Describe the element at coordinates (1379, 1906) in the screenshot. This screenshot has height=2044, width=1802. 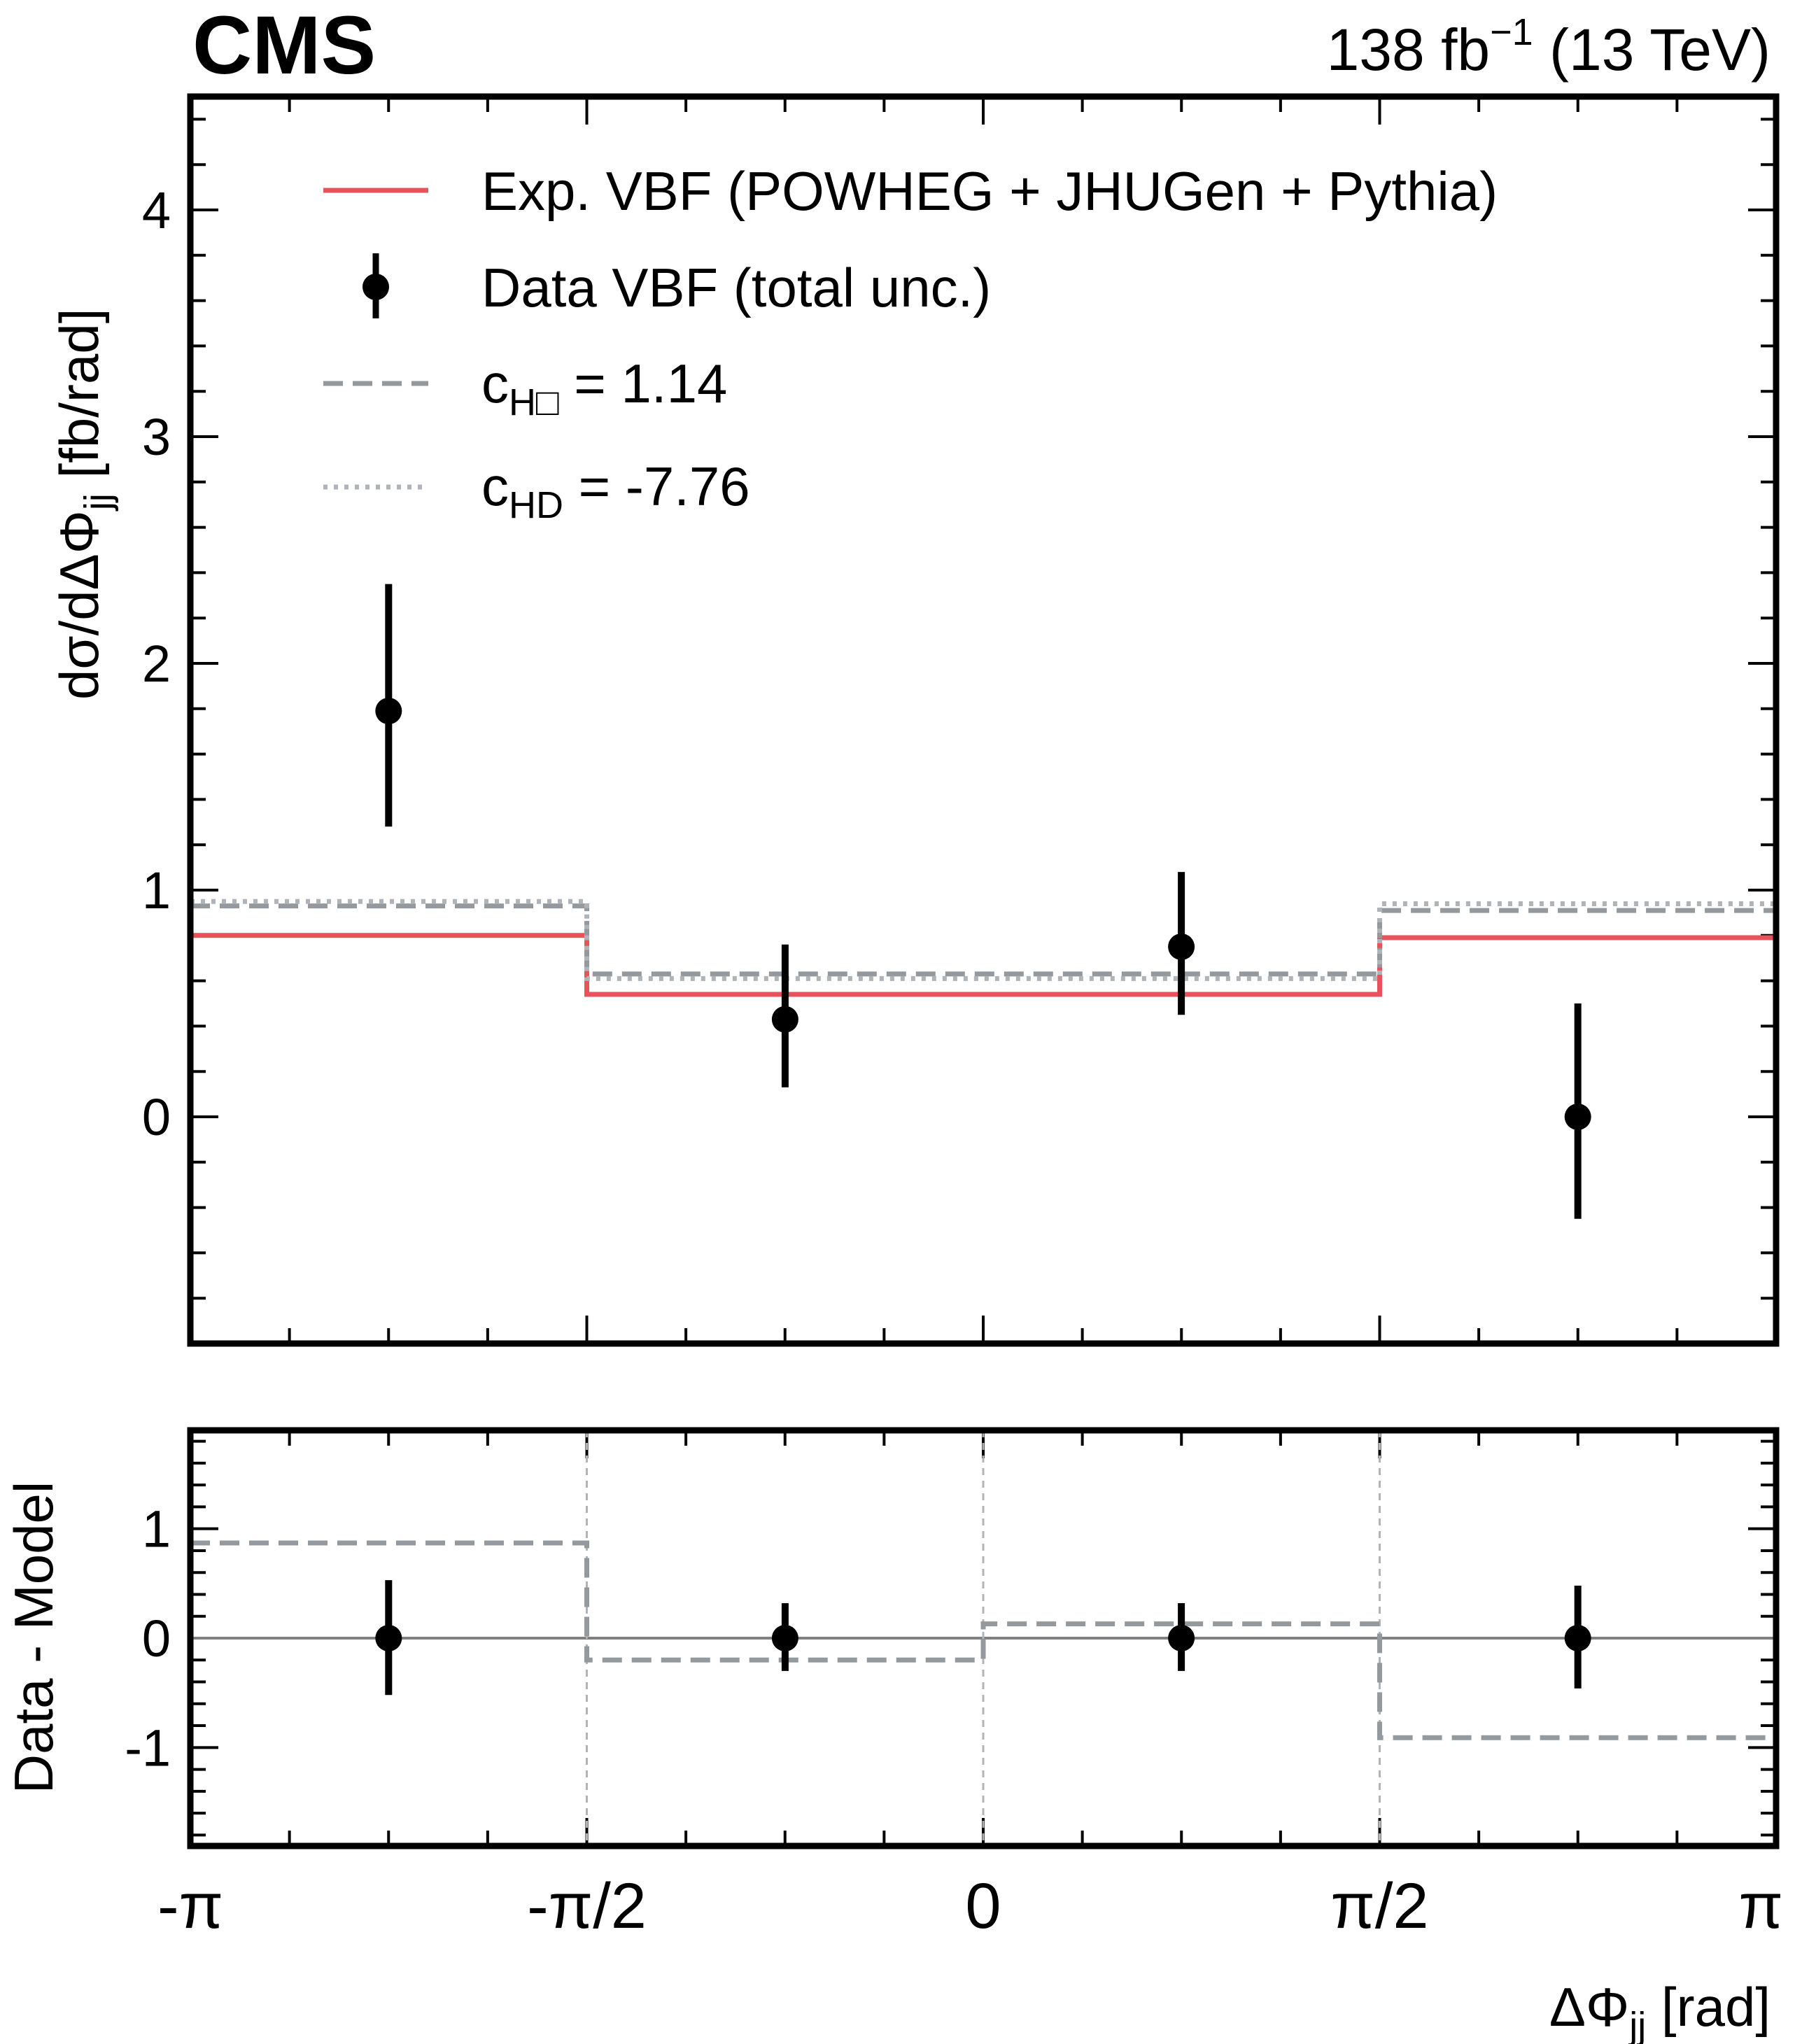
I see `x-tick-label: π/2` at that location.